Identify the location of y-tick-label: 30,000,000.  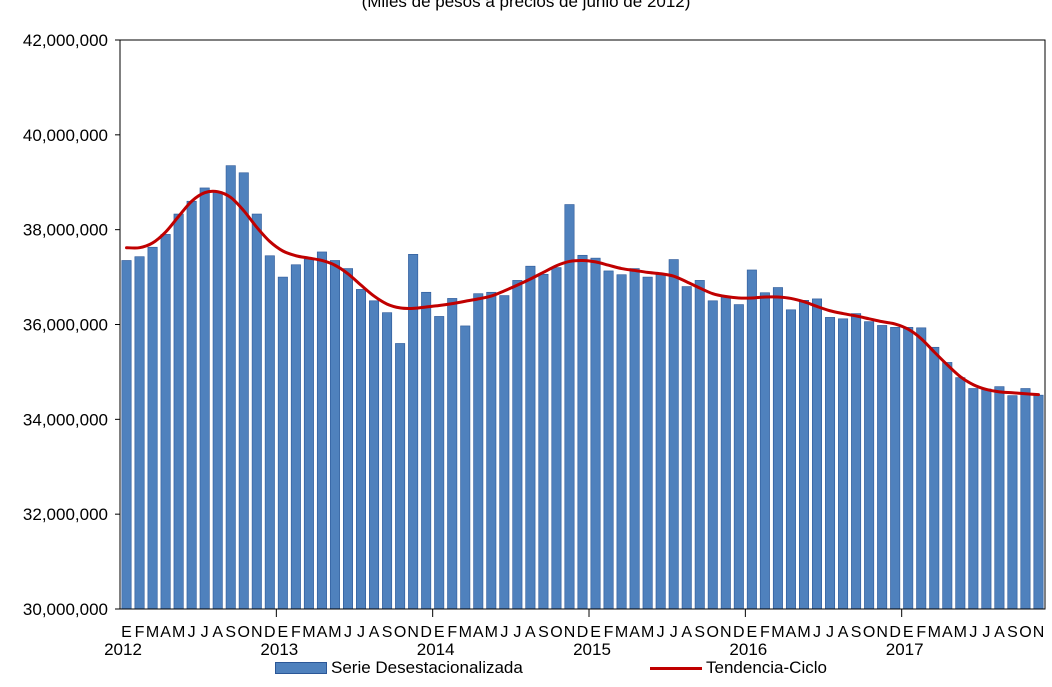
(65, 609).